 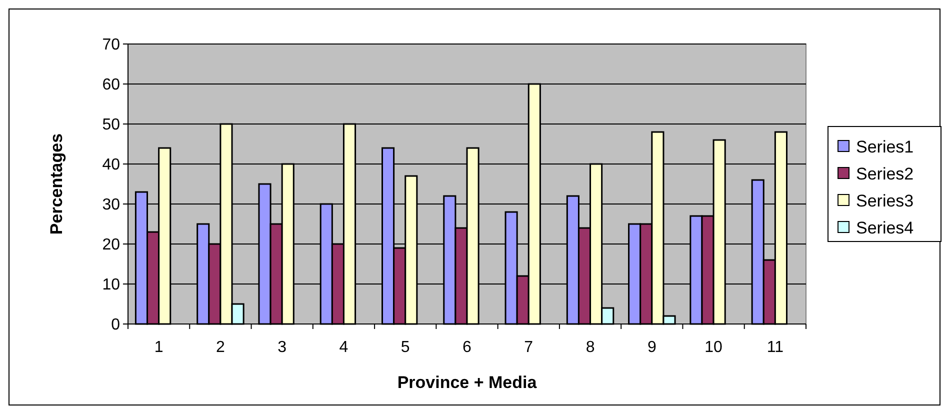 What do you see at coordinates (590, 347) in the screenshot?
I see `x-tick-label: 8` at bounding box center [590, 347].